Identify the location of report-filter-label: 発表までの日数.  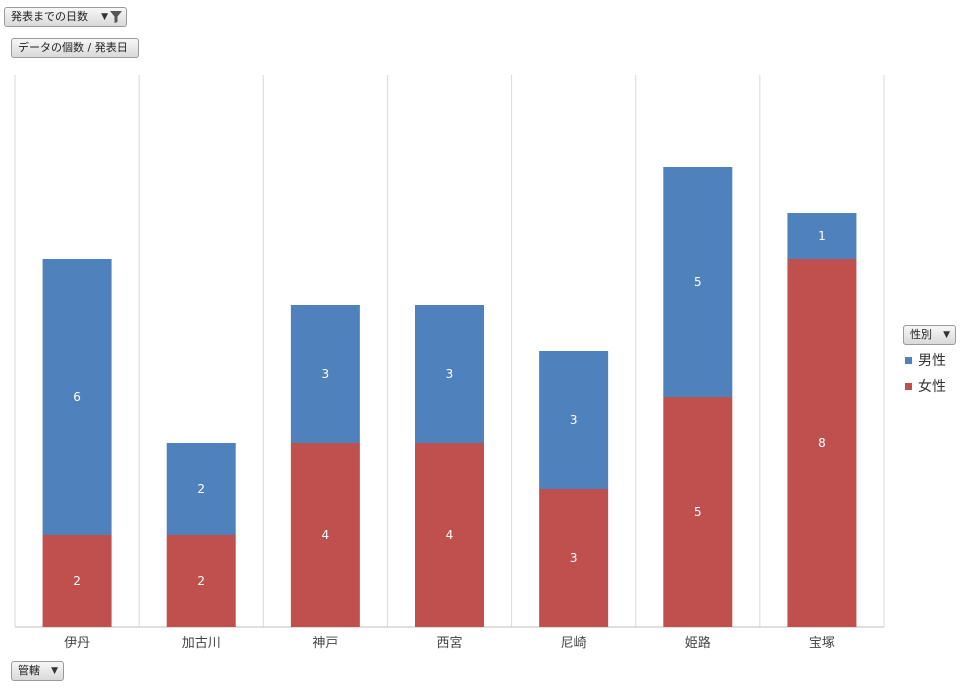
(49, 16).